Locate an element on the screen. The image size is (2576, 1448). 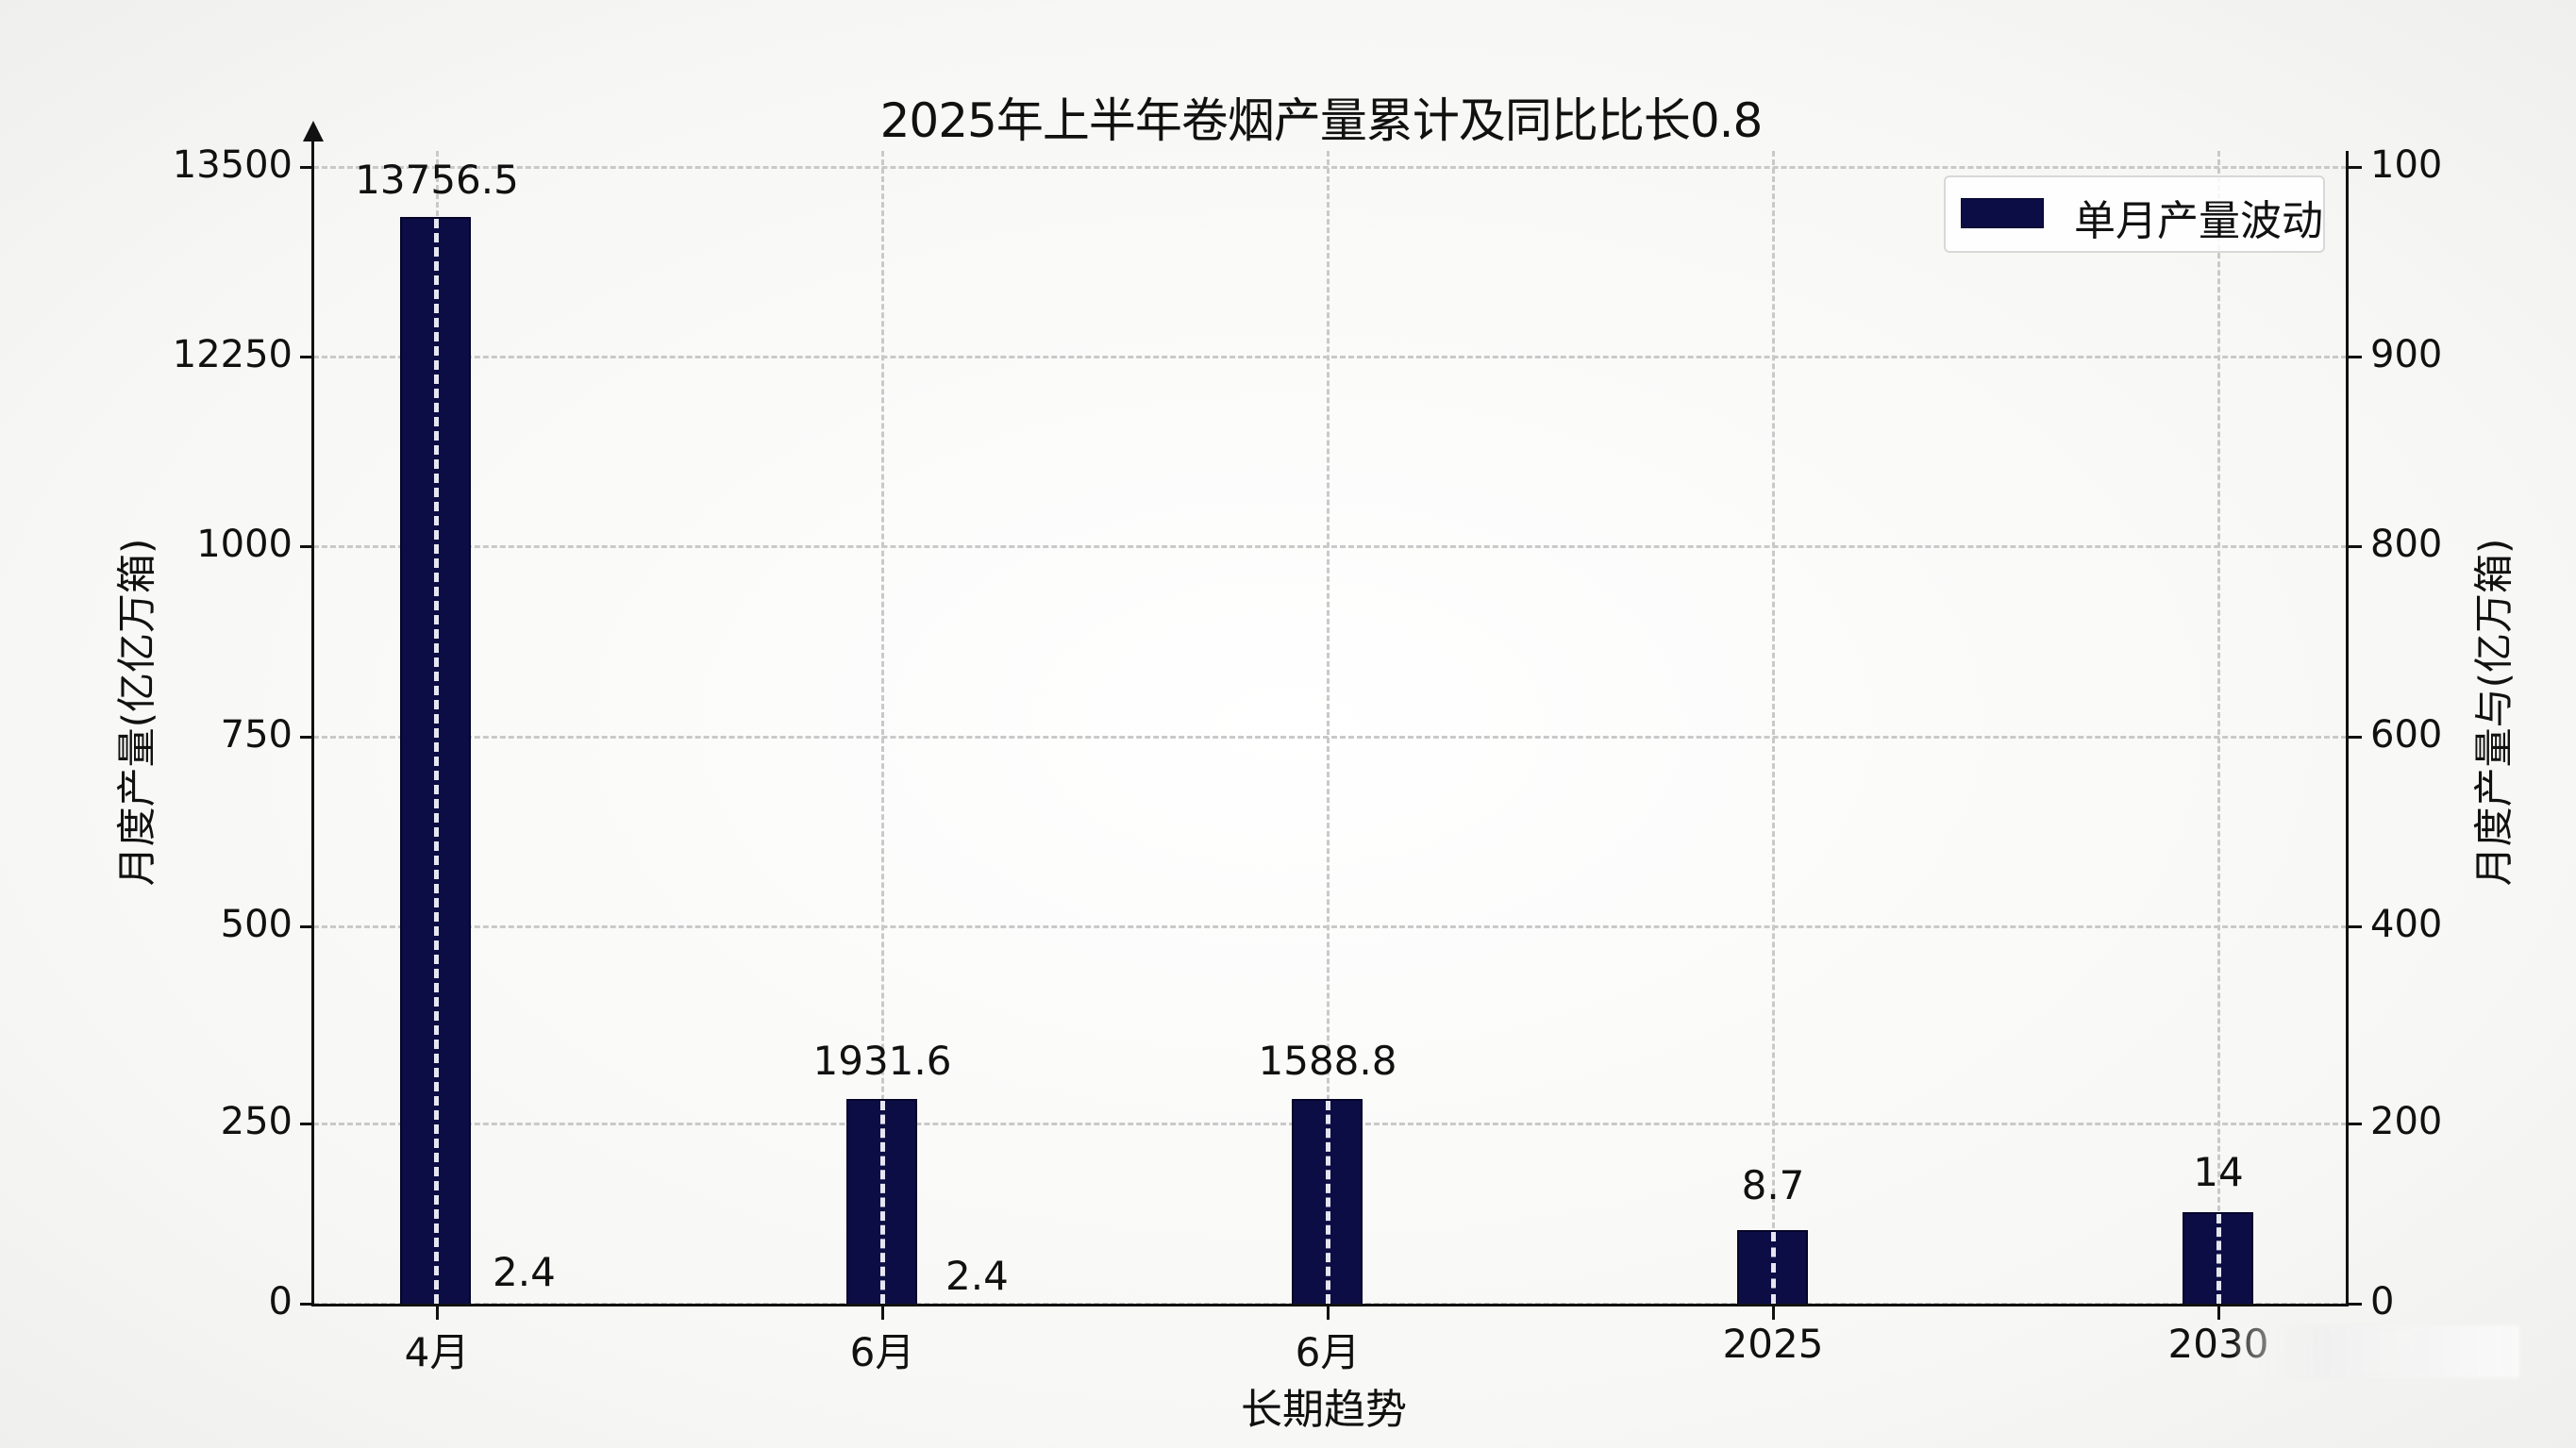
left-tick-label: 12250 is located at coordinates (232, 354).